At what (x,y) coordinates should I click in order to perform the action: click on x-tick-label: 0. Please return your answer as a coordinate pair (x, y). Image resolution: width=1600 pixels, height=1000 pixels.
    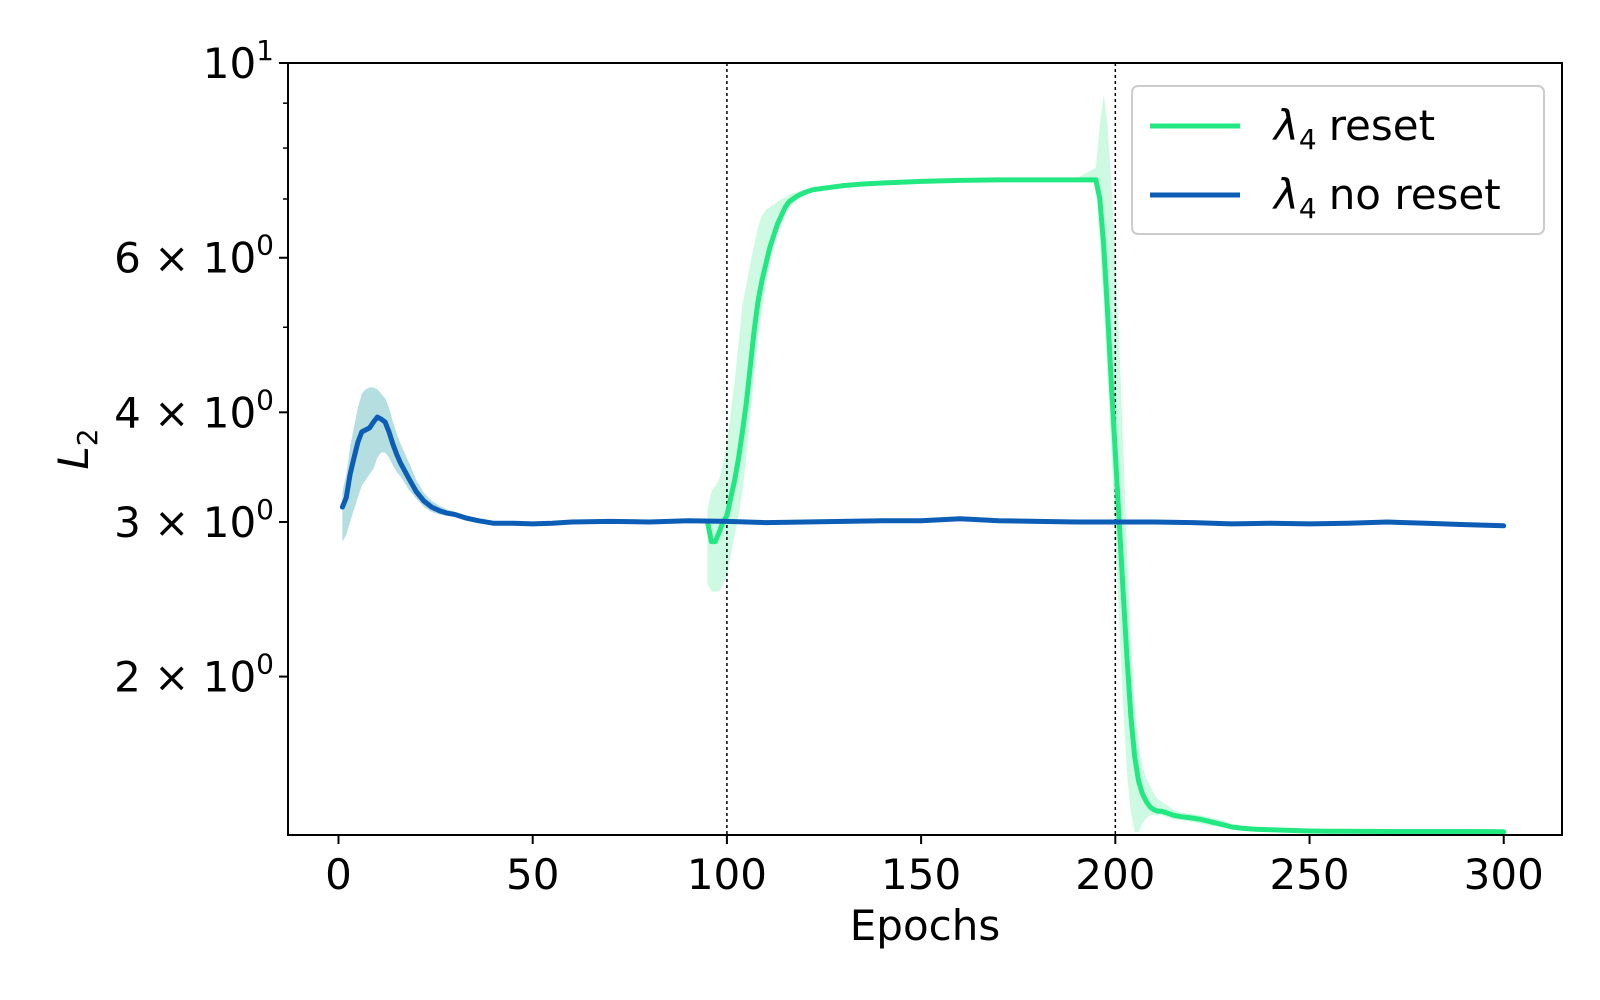
    Looking at the image, I should click on (338, 874).